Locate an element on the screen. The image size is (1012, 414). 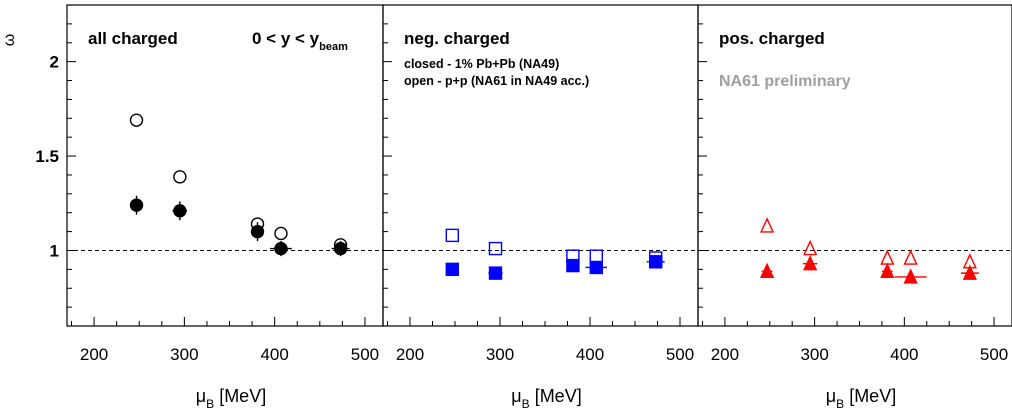
panel-1-title: all charged is located at coordinates (133, 38).